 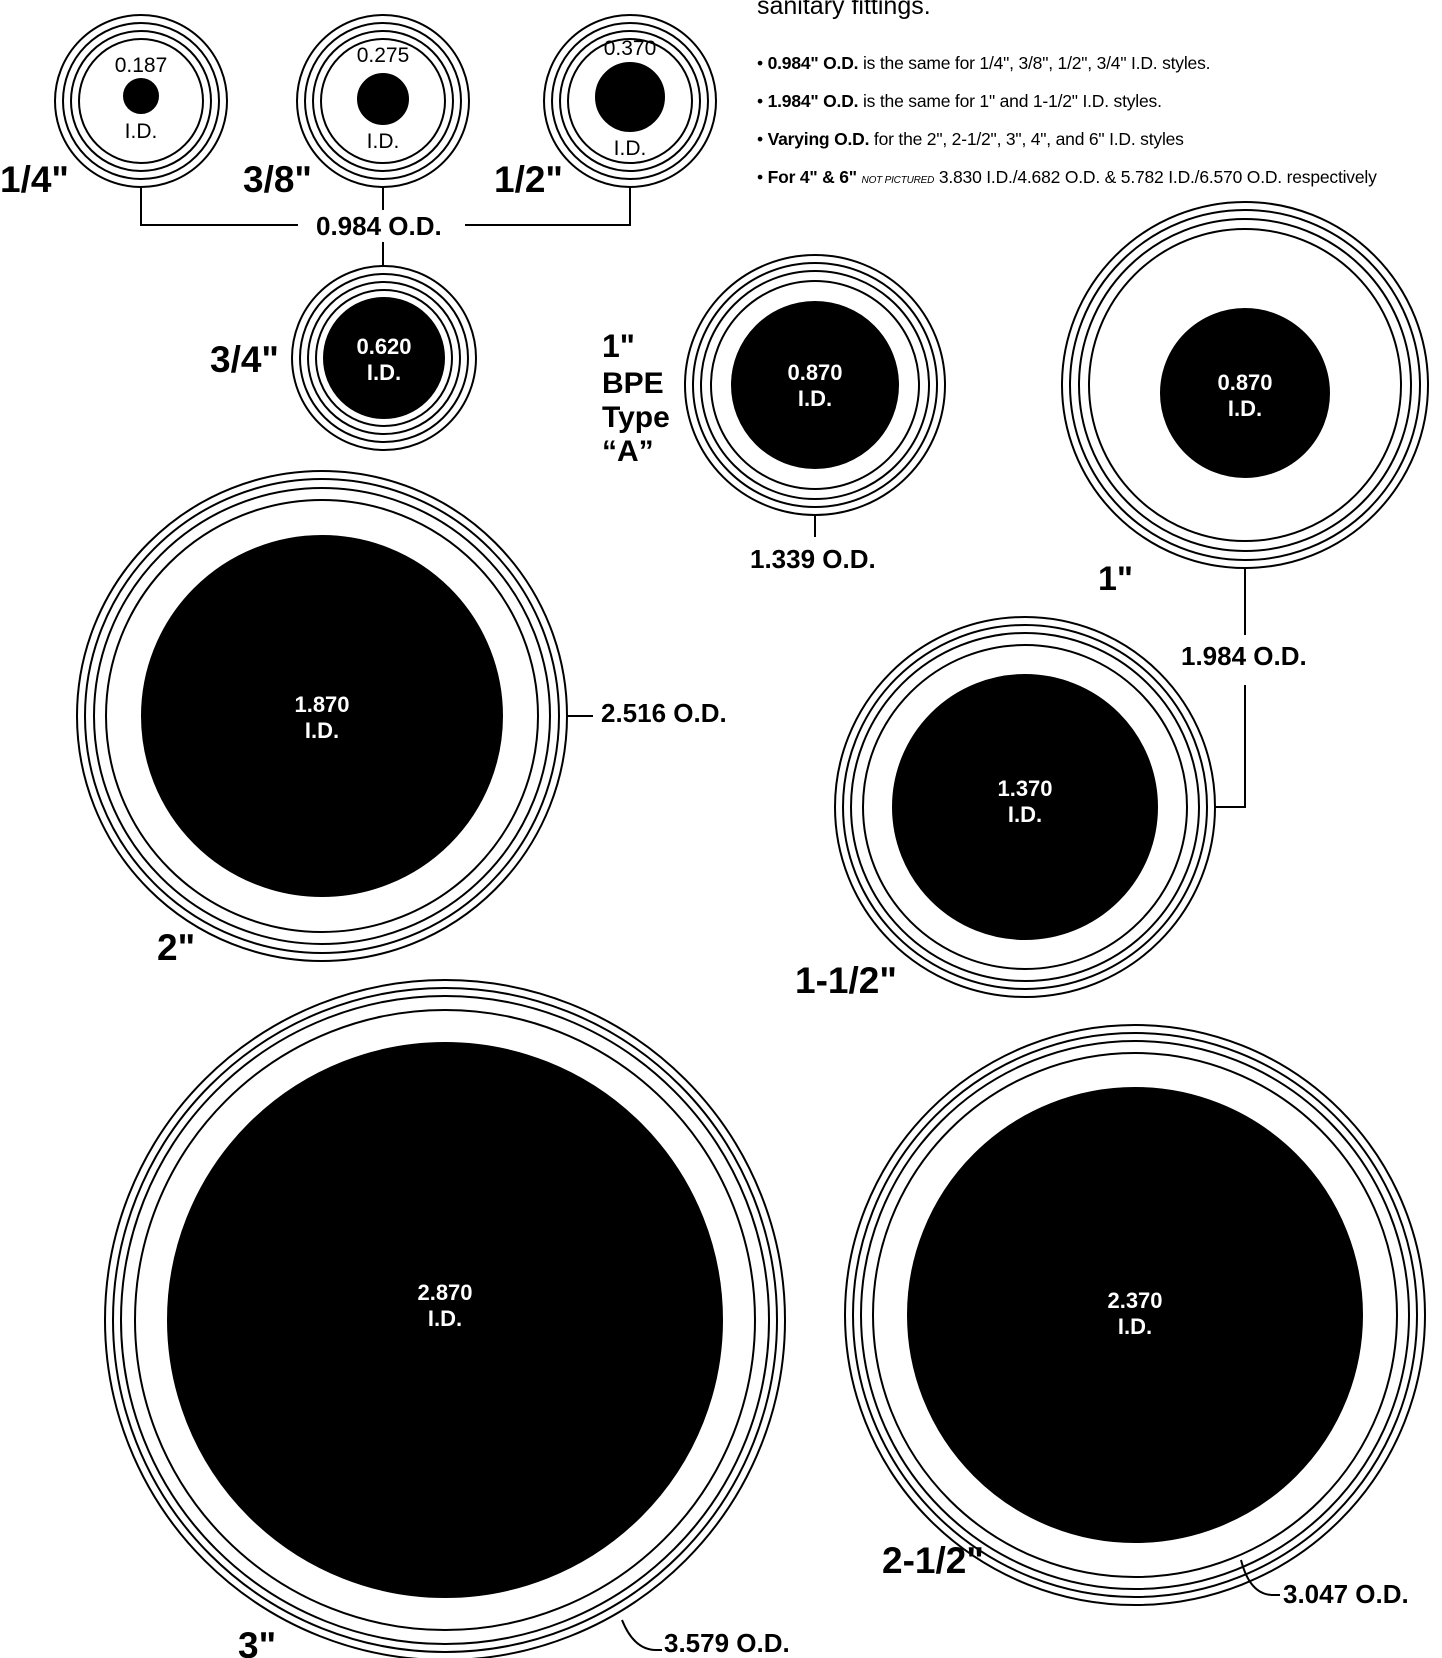 I want to click on note-bold: For 4" & 6", so click(x=812, y=177).